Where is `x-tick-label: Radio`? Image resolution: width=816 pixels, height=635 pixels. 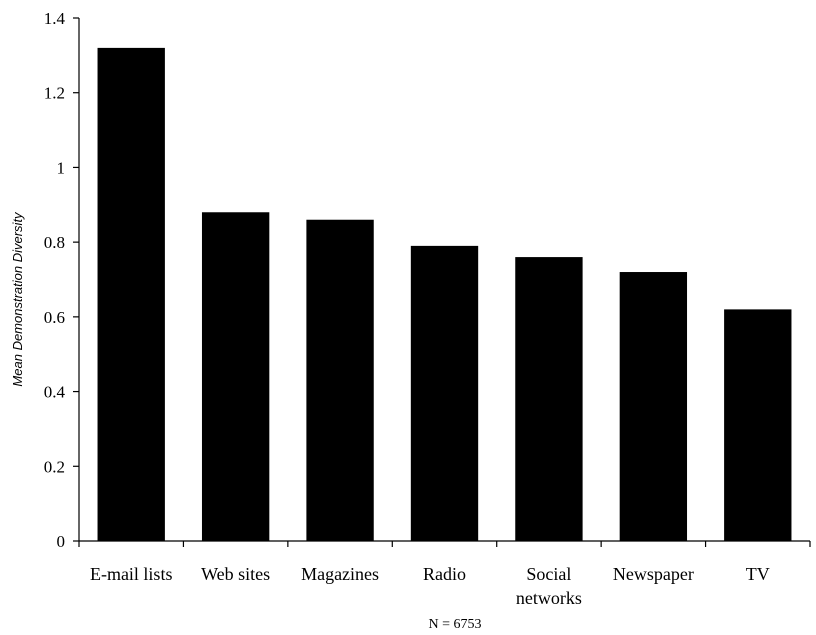 x-tick-label: Radio is located at coordinates (444, 574).